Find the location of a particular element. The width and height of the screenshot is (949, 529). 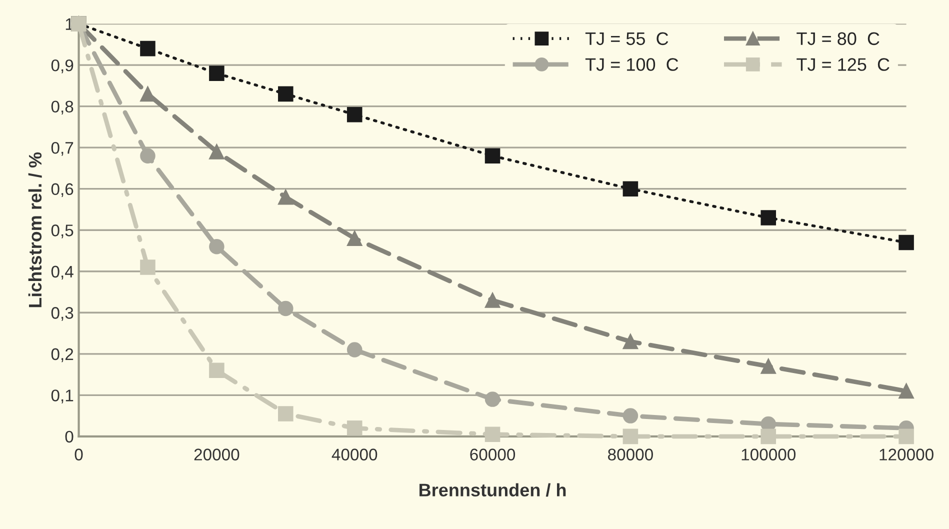

y-axis-title: Lichtstrom rel. / % is located at coordinates (35, 230).